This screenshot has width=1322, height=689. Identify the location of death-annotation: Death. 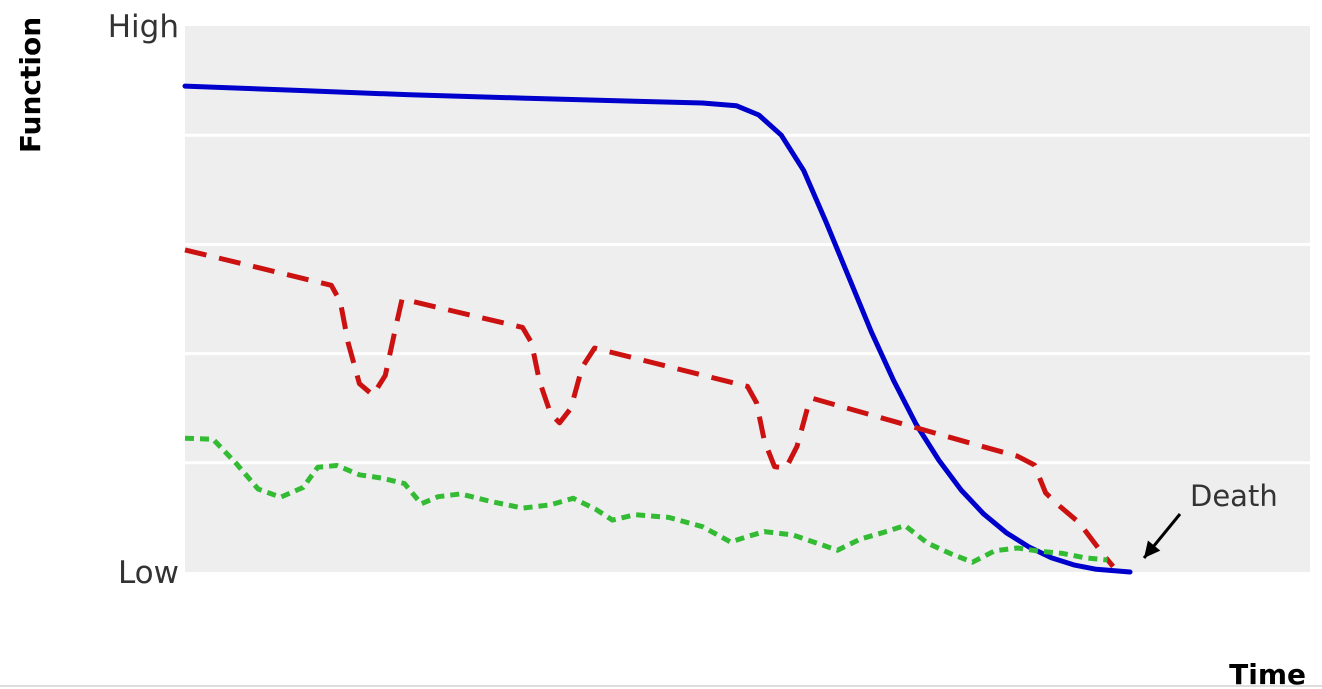
(1210, 519).